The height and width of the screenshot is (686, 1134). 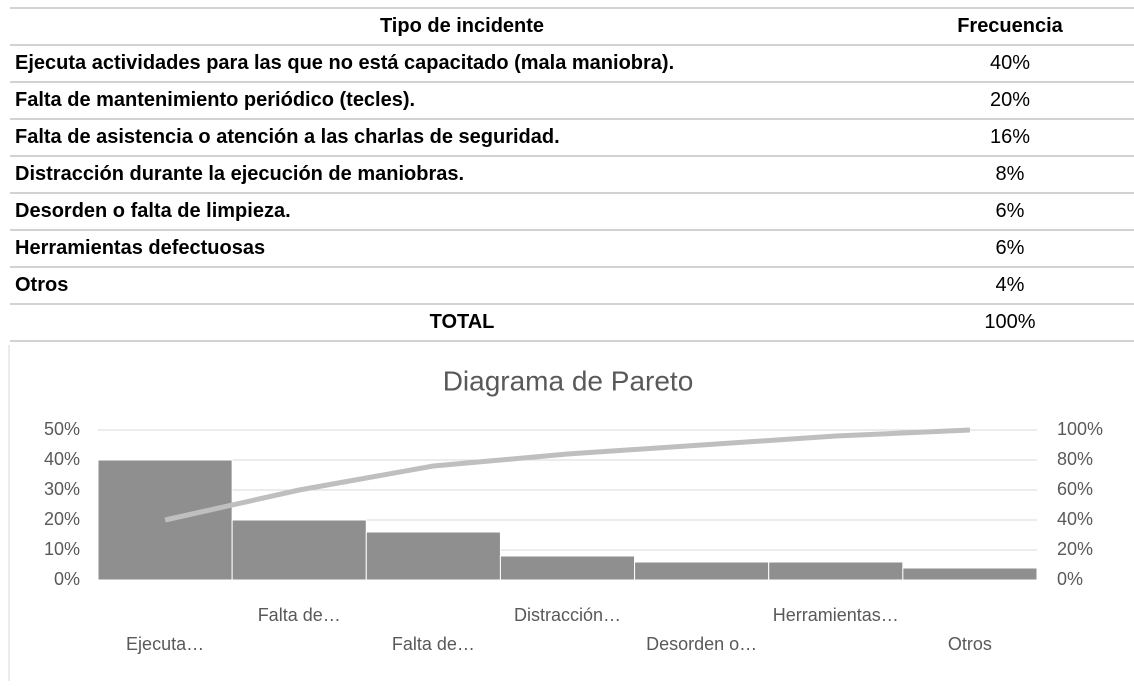 I want to click on cell: 16%, so click(x=1010, y=137).